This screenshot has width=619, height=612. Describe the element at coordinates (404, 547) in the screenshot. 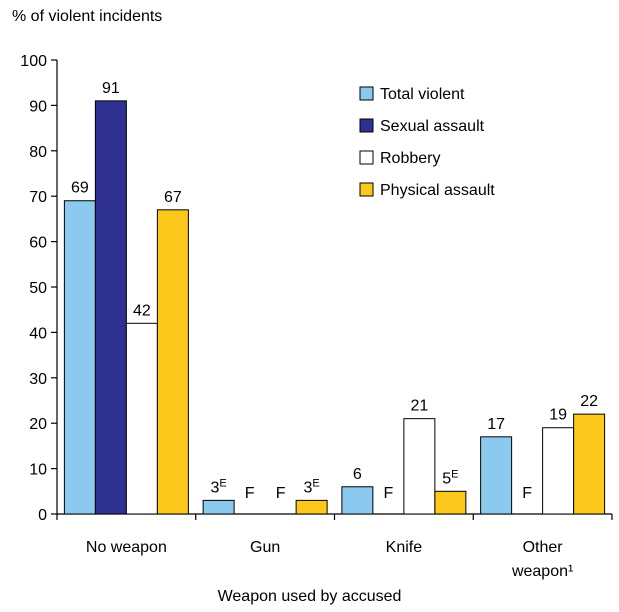

I see `x-tick-label: Knife` at that location.